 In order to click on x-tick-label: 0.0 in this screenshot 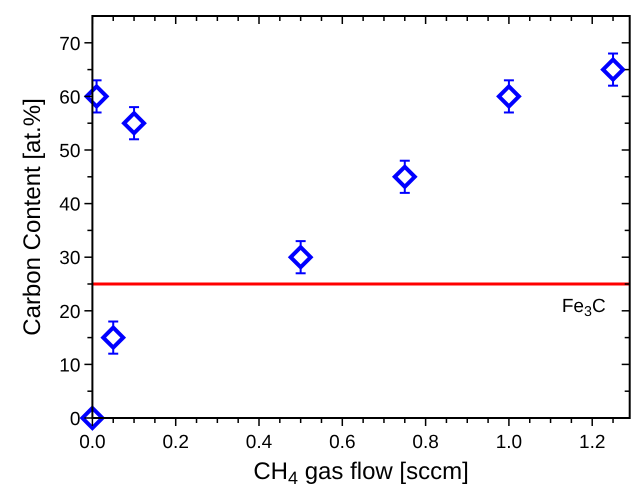, I will do `click(92, 442)`.